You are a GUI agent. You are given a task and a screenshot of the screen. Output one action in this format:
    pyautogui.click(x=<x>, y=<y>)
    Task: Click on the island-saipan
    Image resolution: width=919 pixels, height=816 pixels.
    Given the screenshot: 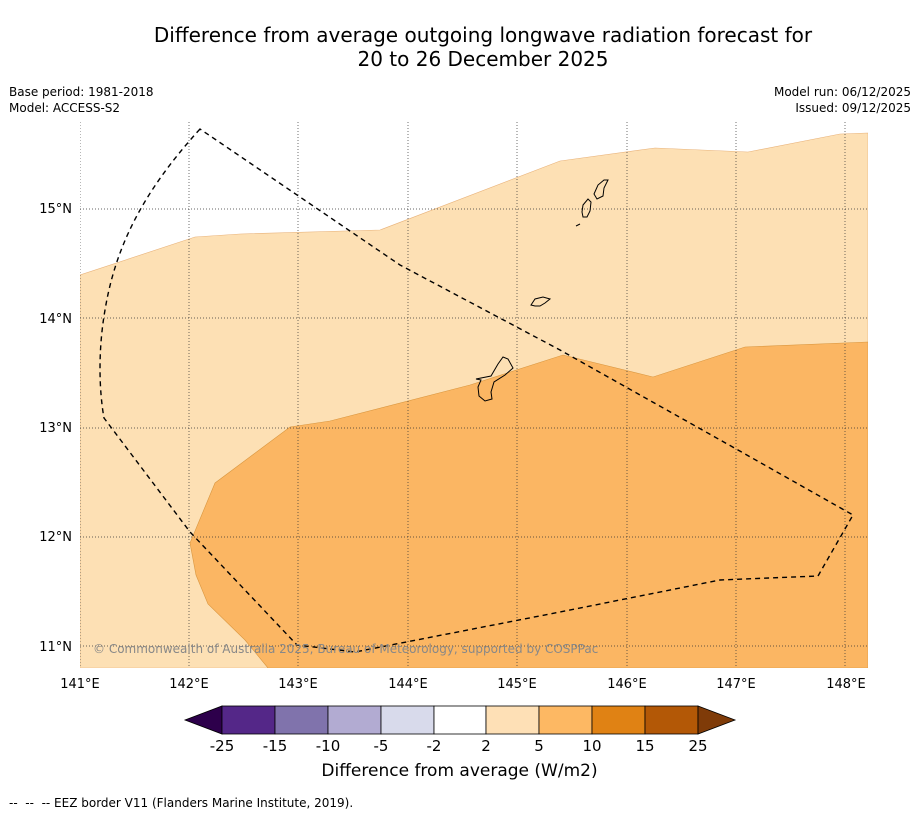 What is the action you would take?
    pyautogui.click(x=601, y=189)
    